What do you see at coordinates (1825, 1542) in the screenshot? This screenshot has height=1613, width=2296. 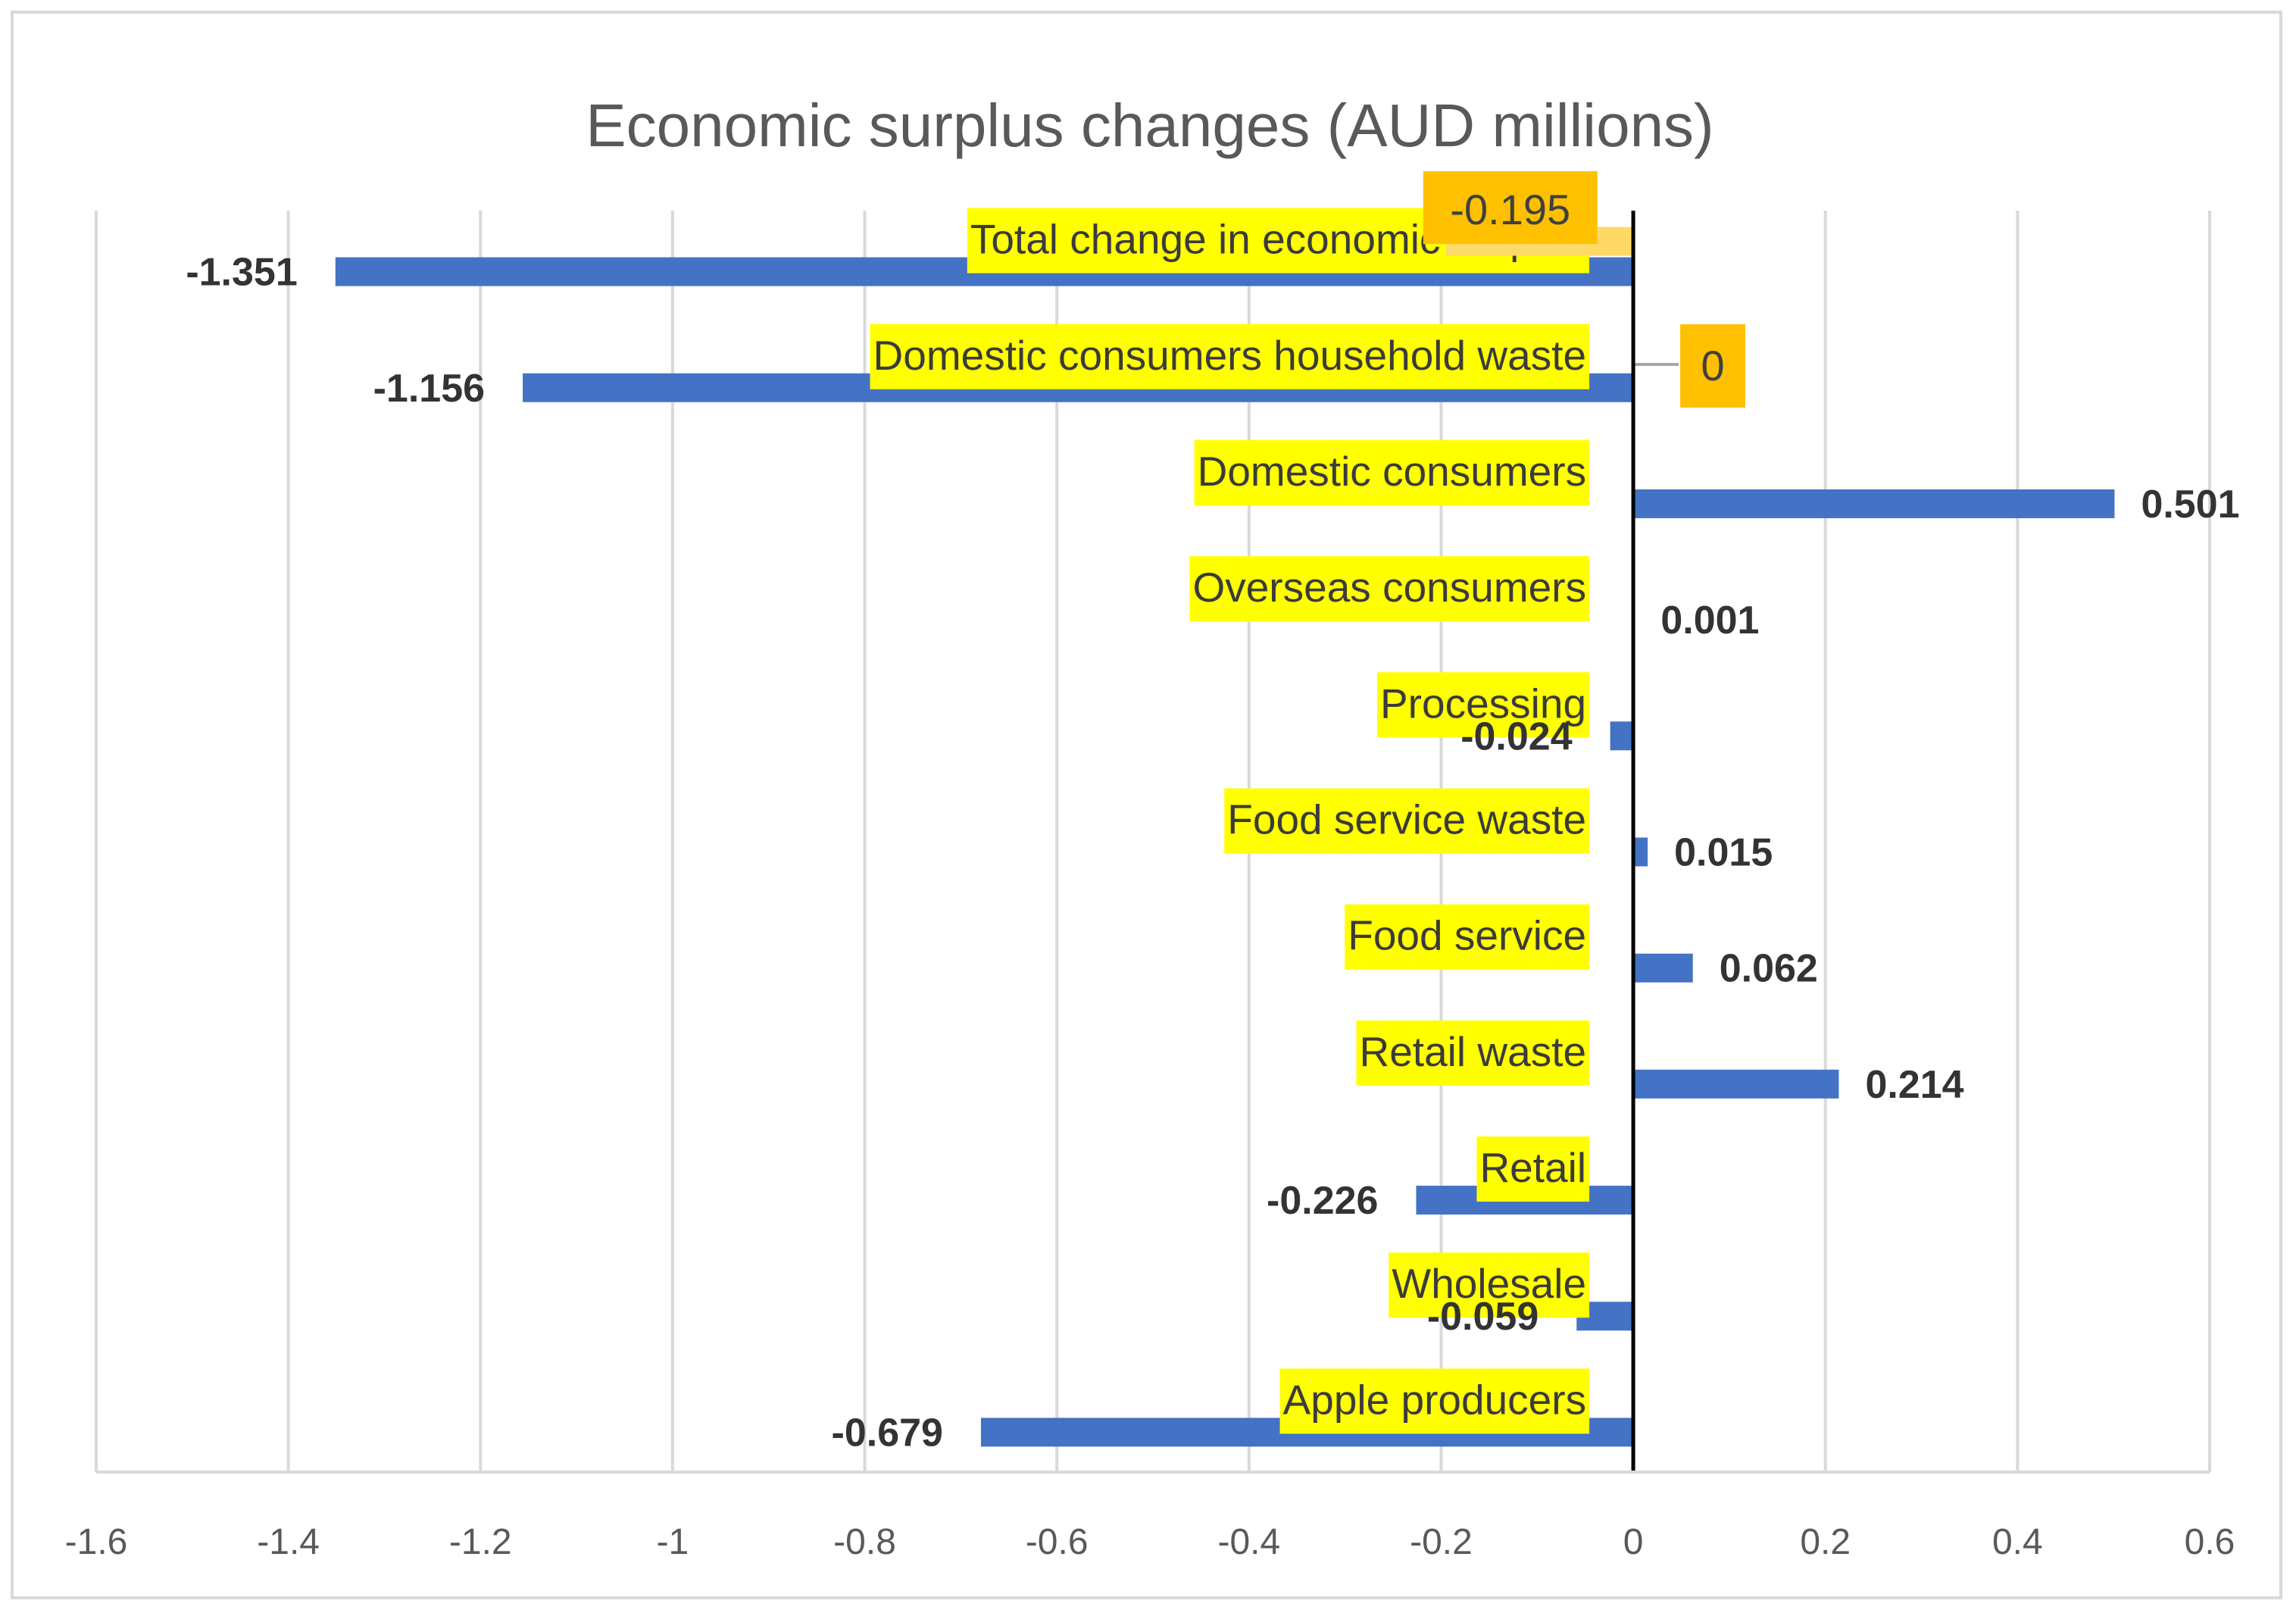 I see `x-tick-label: 0.2` at bounding box center [1825, 1542].